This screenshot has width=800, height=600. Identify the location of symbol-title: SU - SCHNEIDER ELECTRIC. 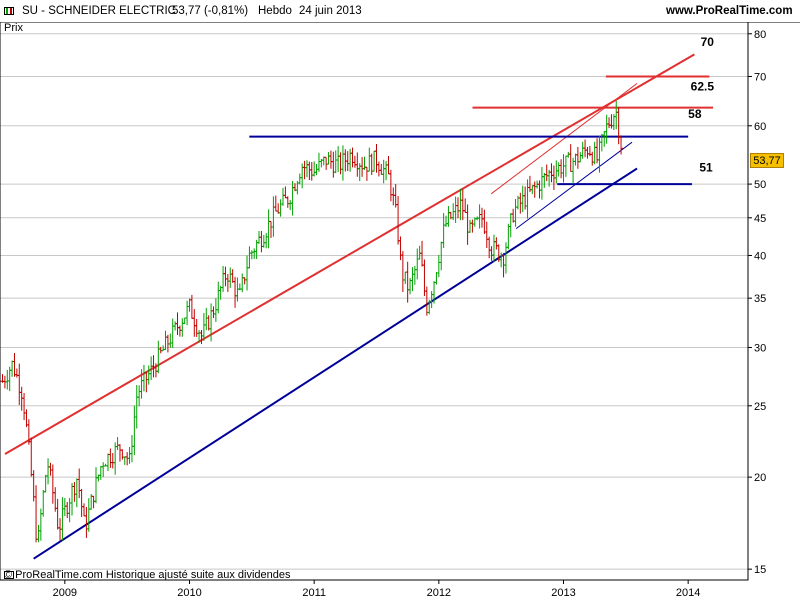
(99, 11).